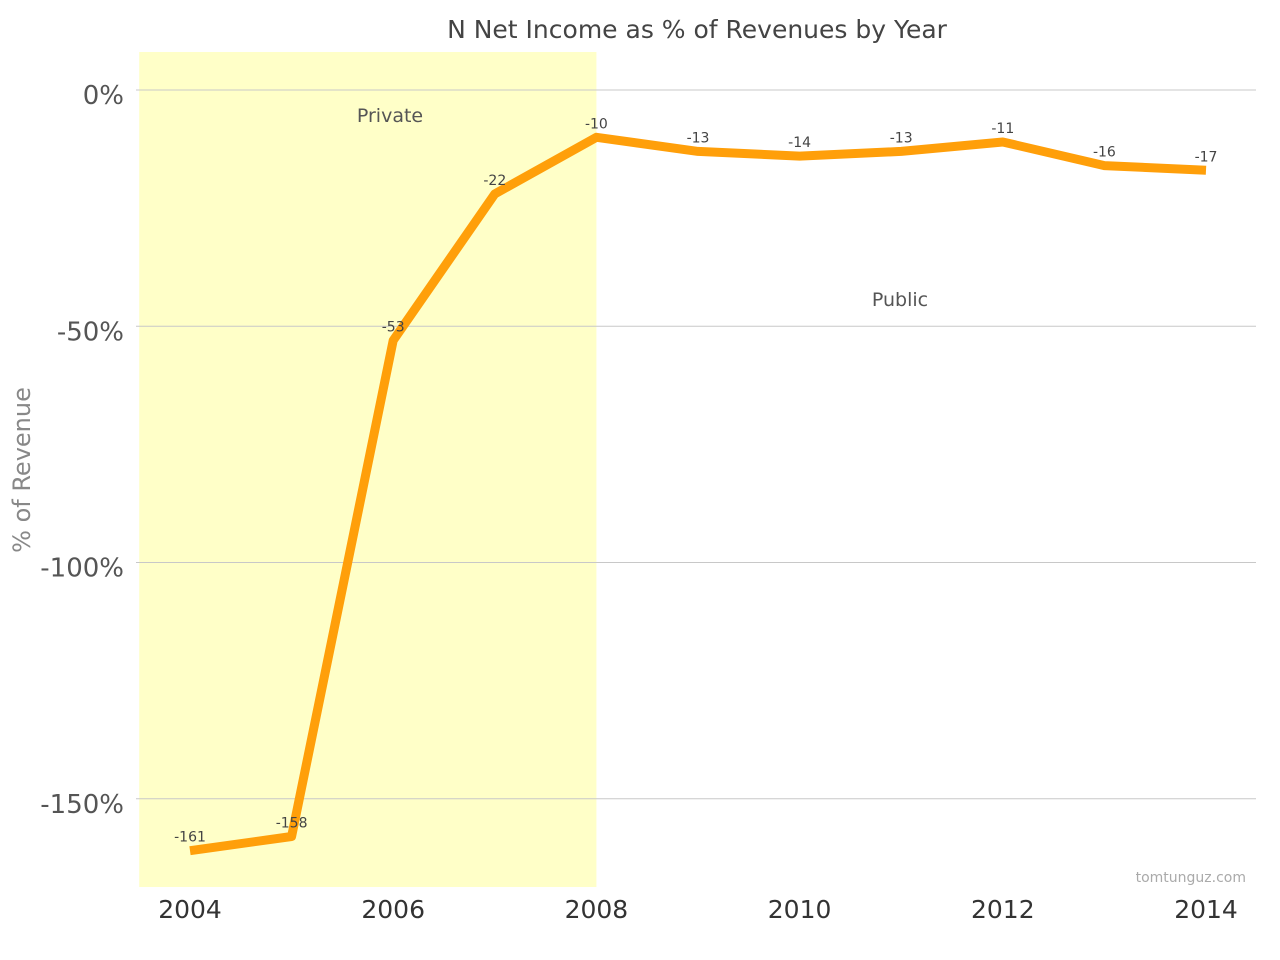  What do you see at coordinates (900, 300) in the screenshot?
I see `public-region-label: Public` at bounding box center [900, 300].